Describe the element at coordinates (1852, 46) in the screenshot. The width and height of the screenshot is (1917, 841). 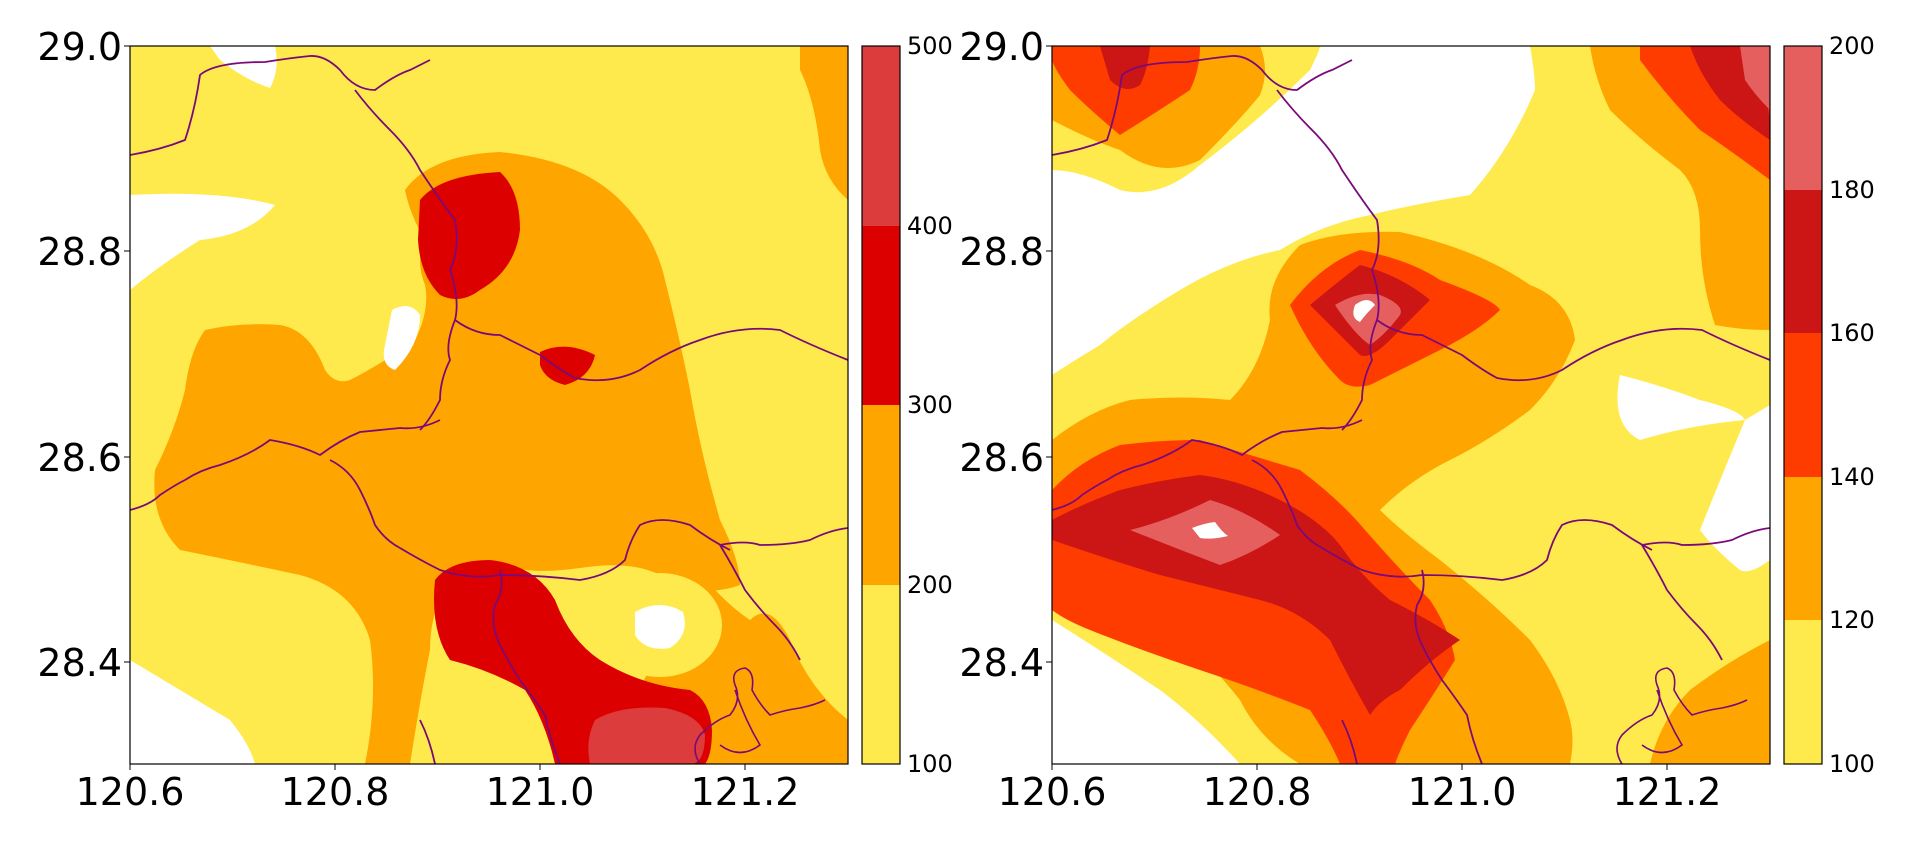
I see `right-colorbar-label: 200` at that location.